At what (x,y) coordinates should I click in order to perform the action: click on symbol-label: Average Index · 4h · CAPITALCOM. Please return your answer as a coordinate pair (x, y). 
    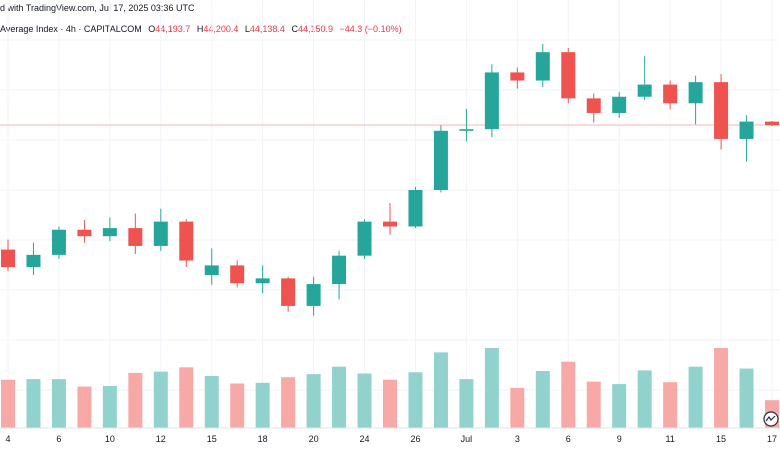
    Looking at the image, I should click on (71, 29).